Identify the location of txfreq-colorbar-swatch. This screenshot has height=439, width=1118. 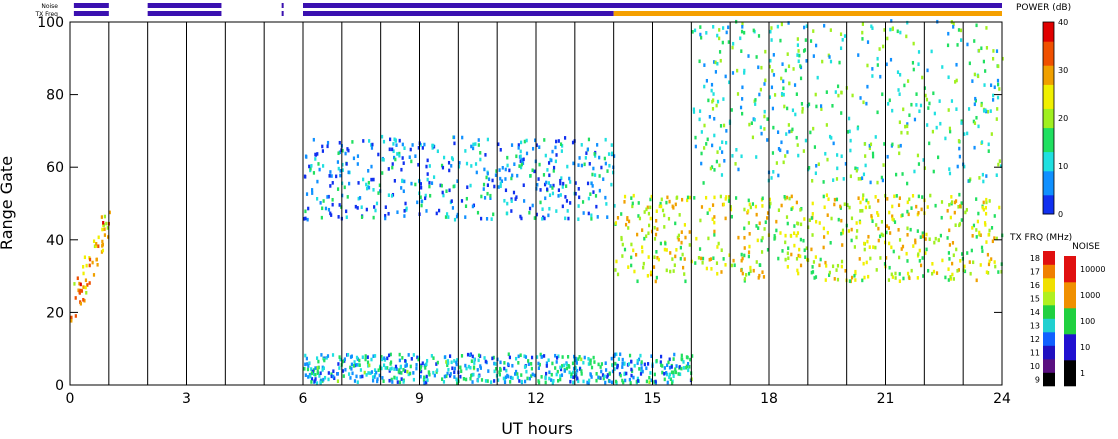
(1049, 352).